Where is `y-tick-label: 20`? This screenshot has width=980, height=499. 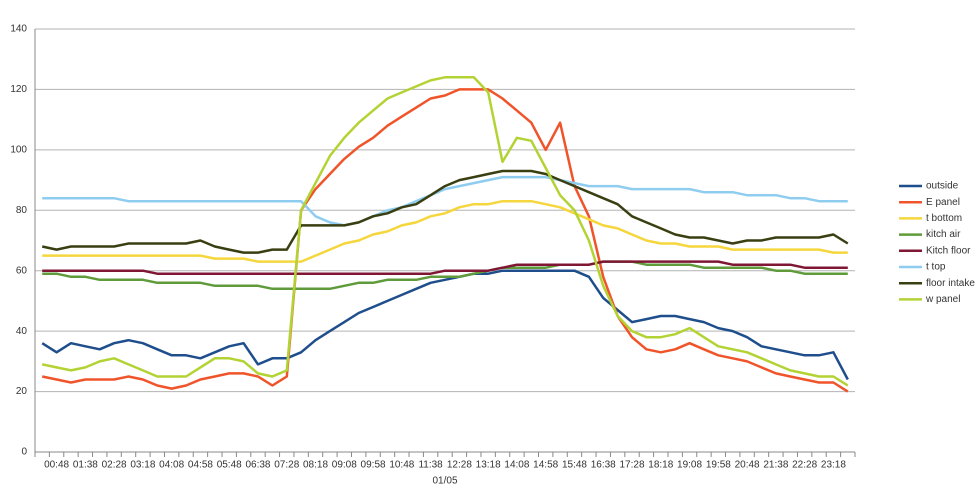
y-tick-label: 20 is located at coordinates (22, 391).